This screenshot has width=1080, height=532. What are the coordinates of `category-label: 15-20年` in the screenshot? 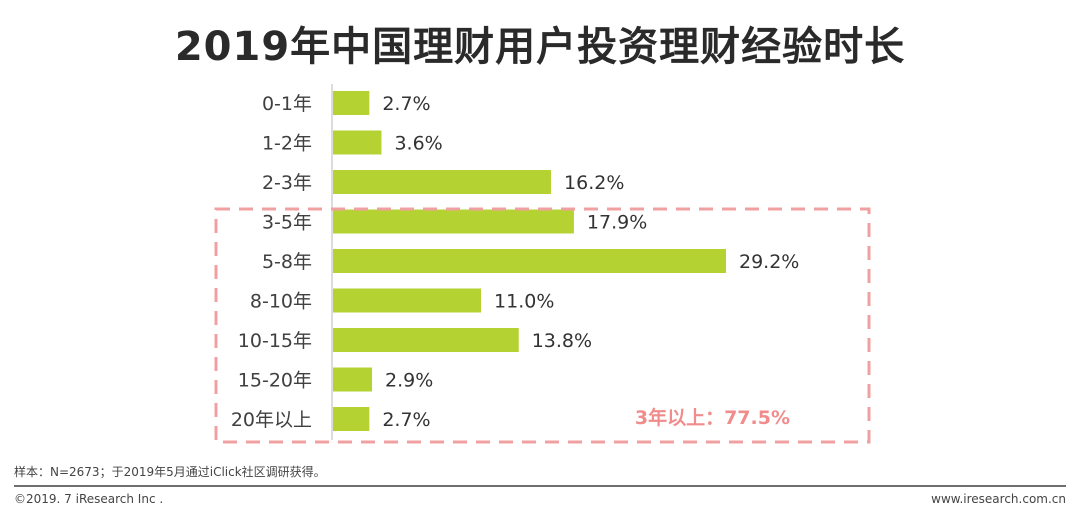 It's located at (275, 381).